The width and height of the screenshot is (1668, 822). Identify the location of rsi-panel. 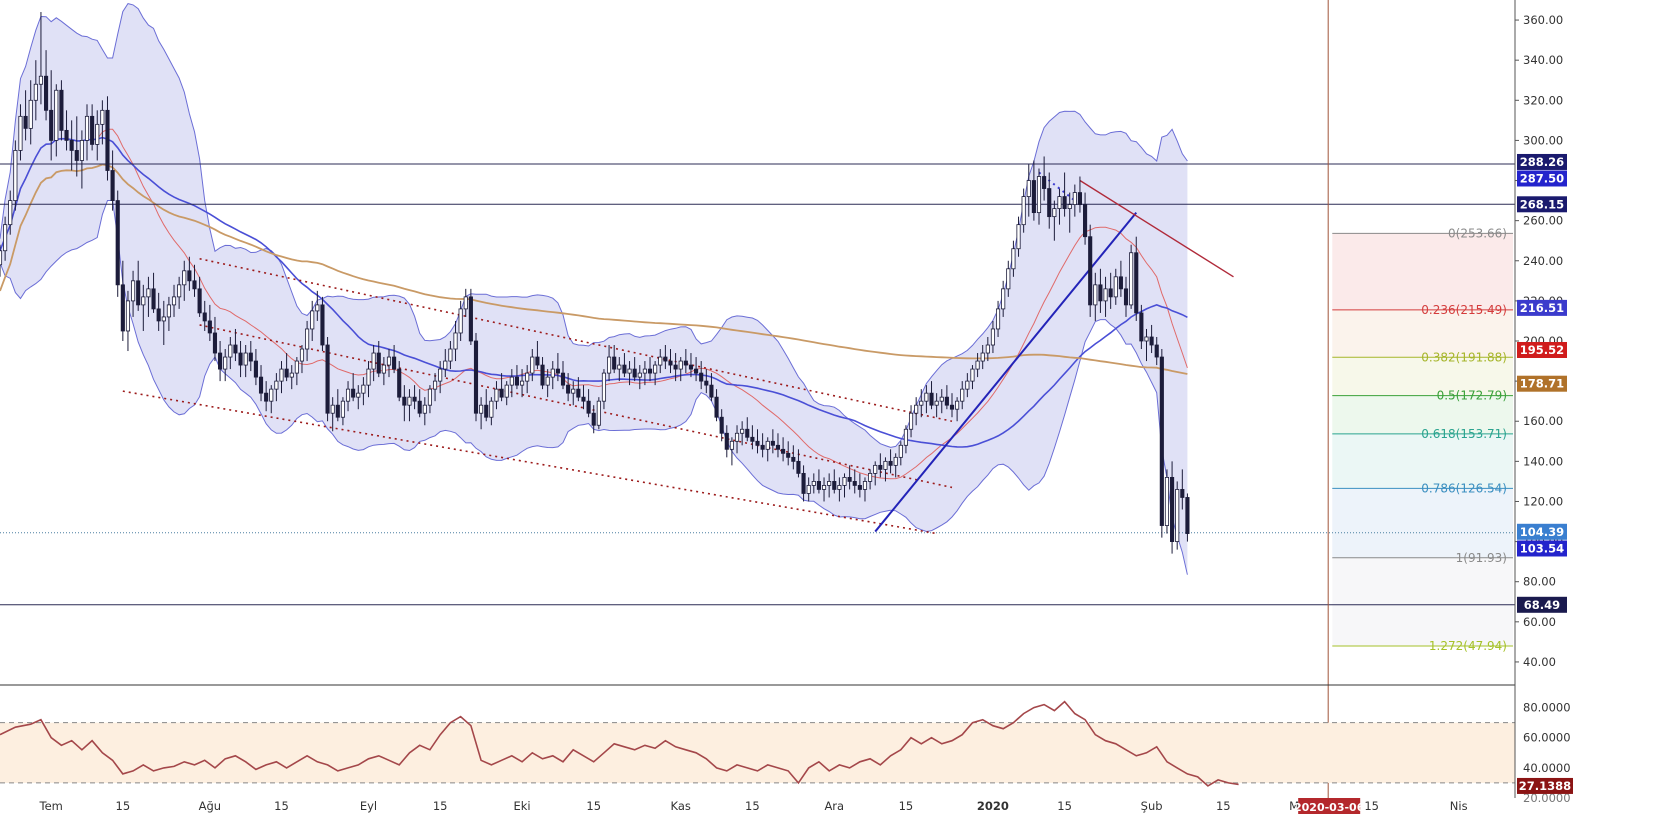
(757, 735).